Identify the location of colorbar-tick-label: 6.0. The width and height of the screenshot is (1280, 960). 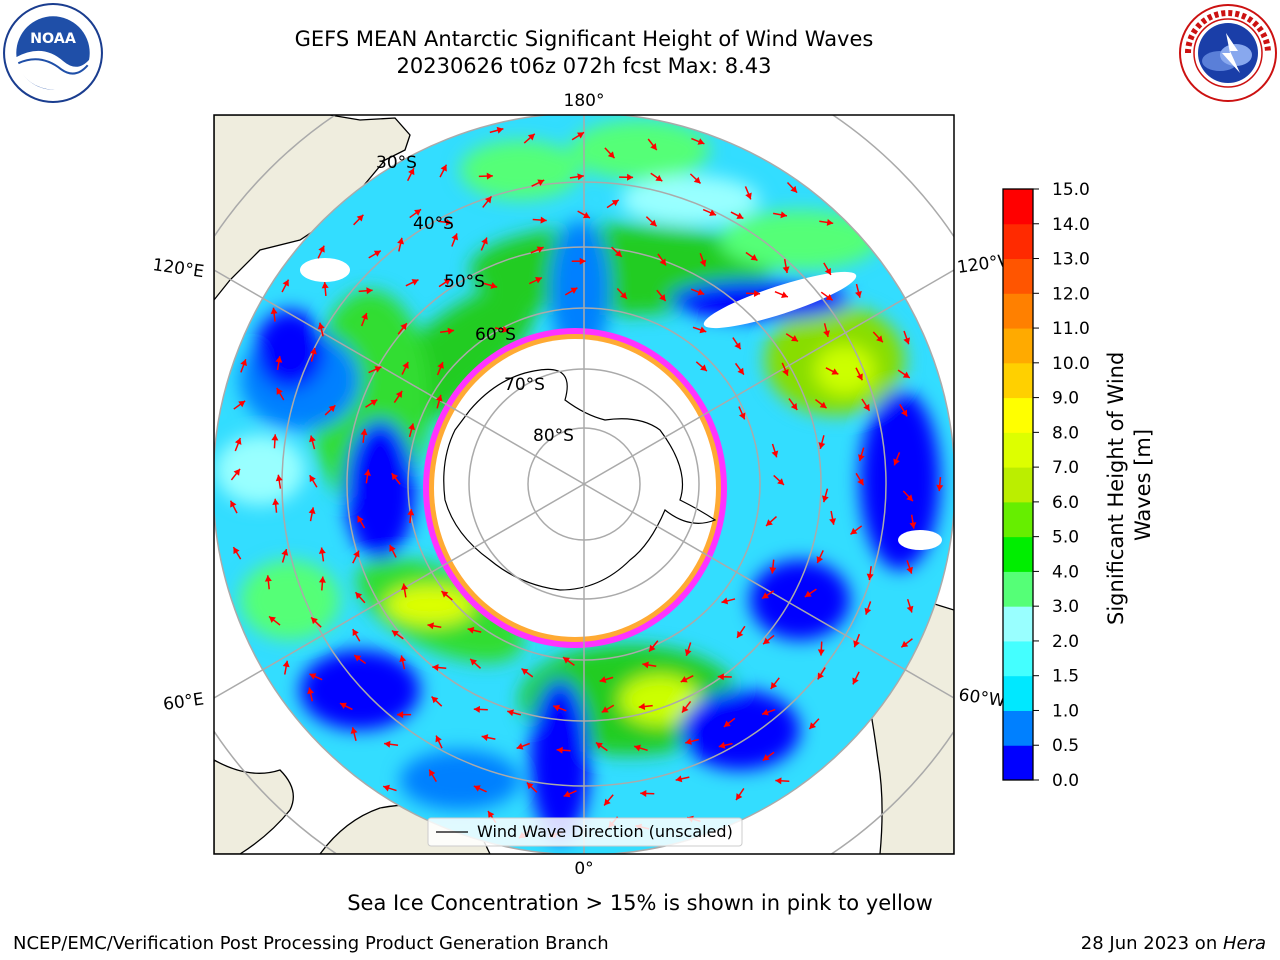
(1065, 503).